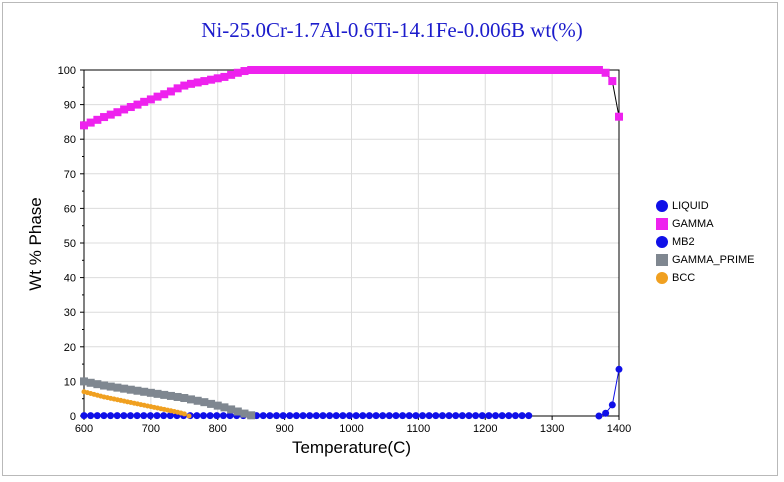  Describe the element at coordinates (84, 429) in the screenshot. I see `x-tick-label: 600` at that location.